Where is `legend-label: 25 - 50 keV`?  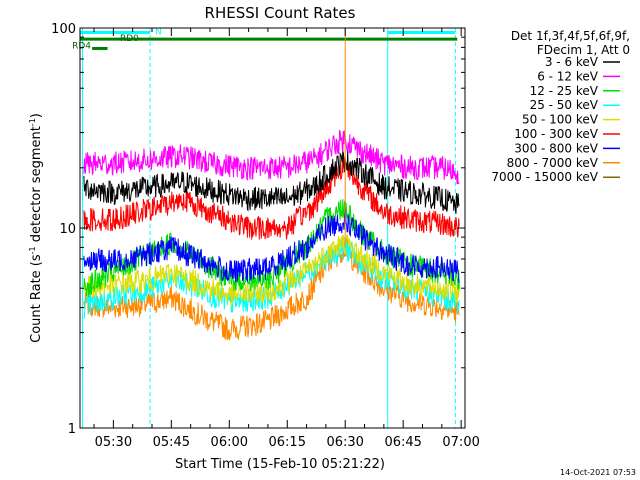 legend-label: 25 - 50 keV is located at coordinates (564, 105).